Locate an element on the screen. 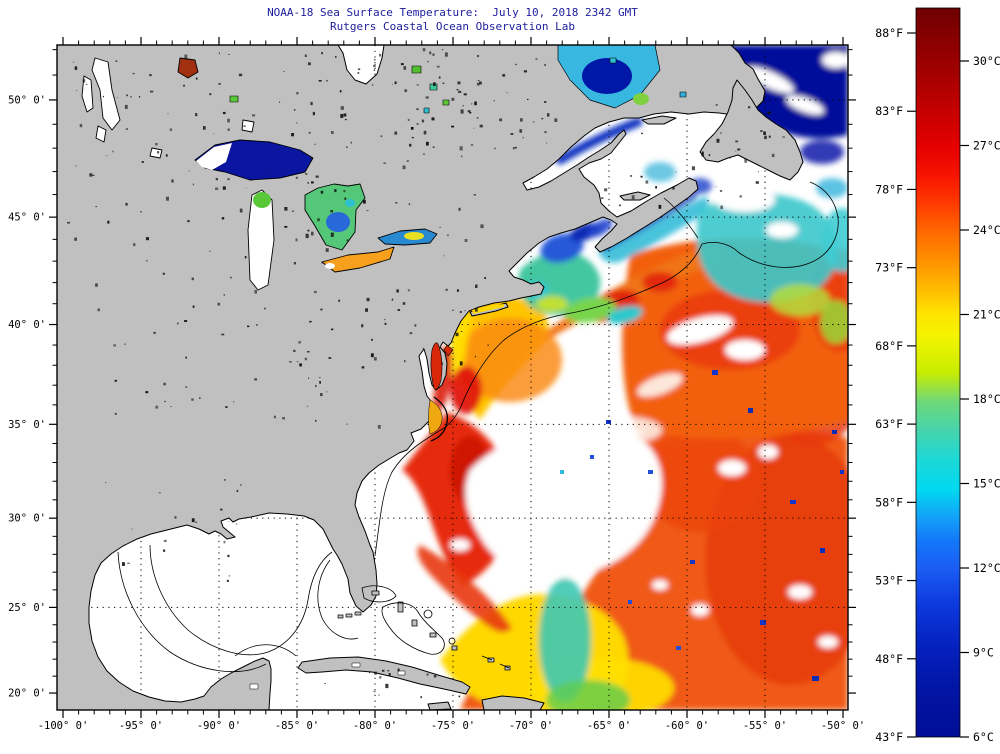 Image resolution: width=1000 pixels, height=754 pixels. x-axis-tick-label: -100° 0' is located at coordinates (63, 726).